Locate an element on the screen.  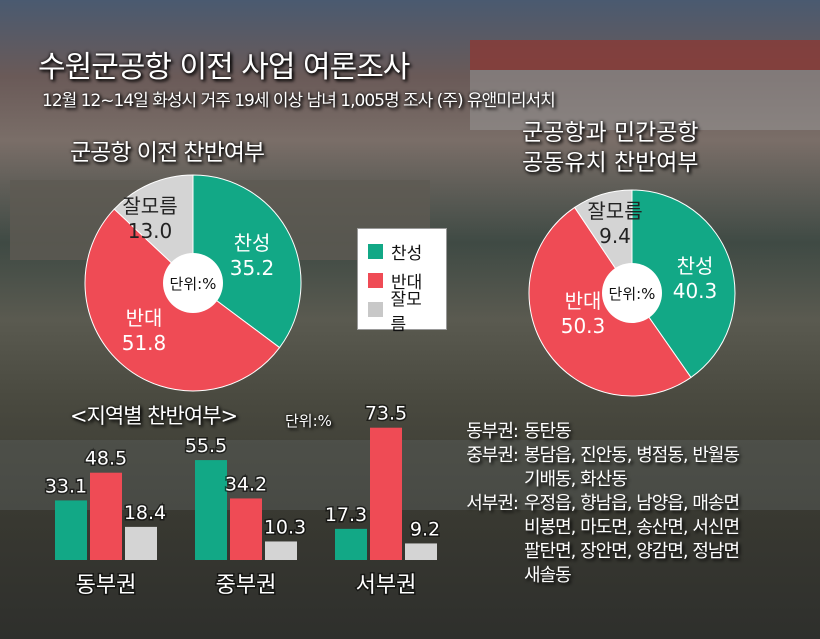
pie2-label: 잘모름 is located at coordinates (614, 211).